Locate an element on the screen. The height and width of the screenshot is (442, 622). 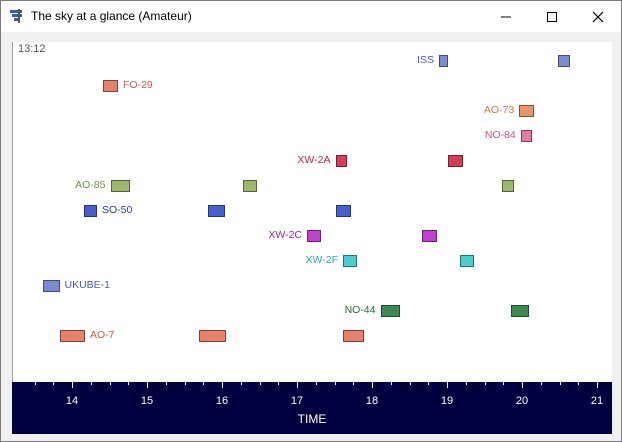
minimize-button is located at coordinates (506, 16).